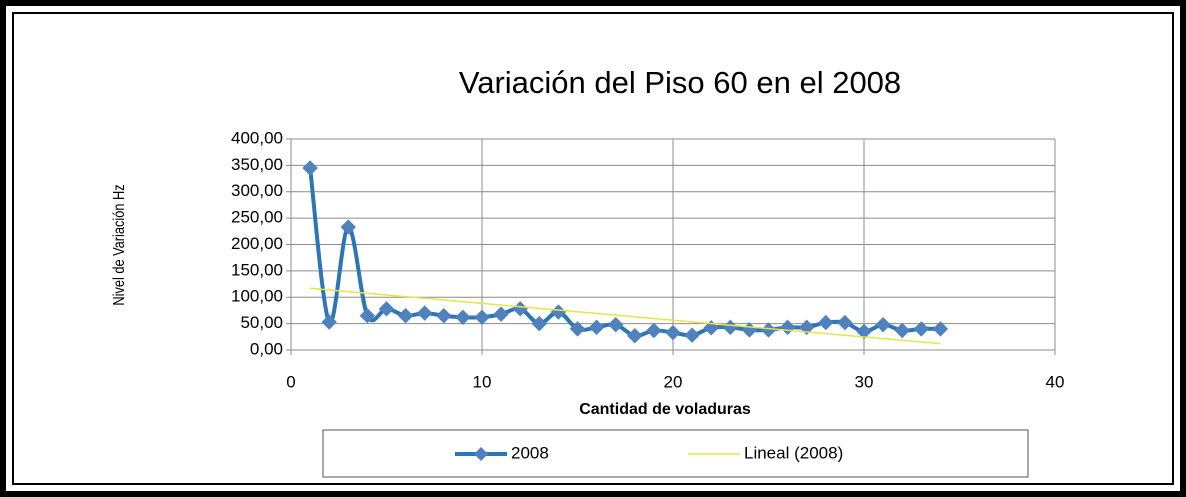  I want to click on y-tick-label: 150,00, so click(257, 269).